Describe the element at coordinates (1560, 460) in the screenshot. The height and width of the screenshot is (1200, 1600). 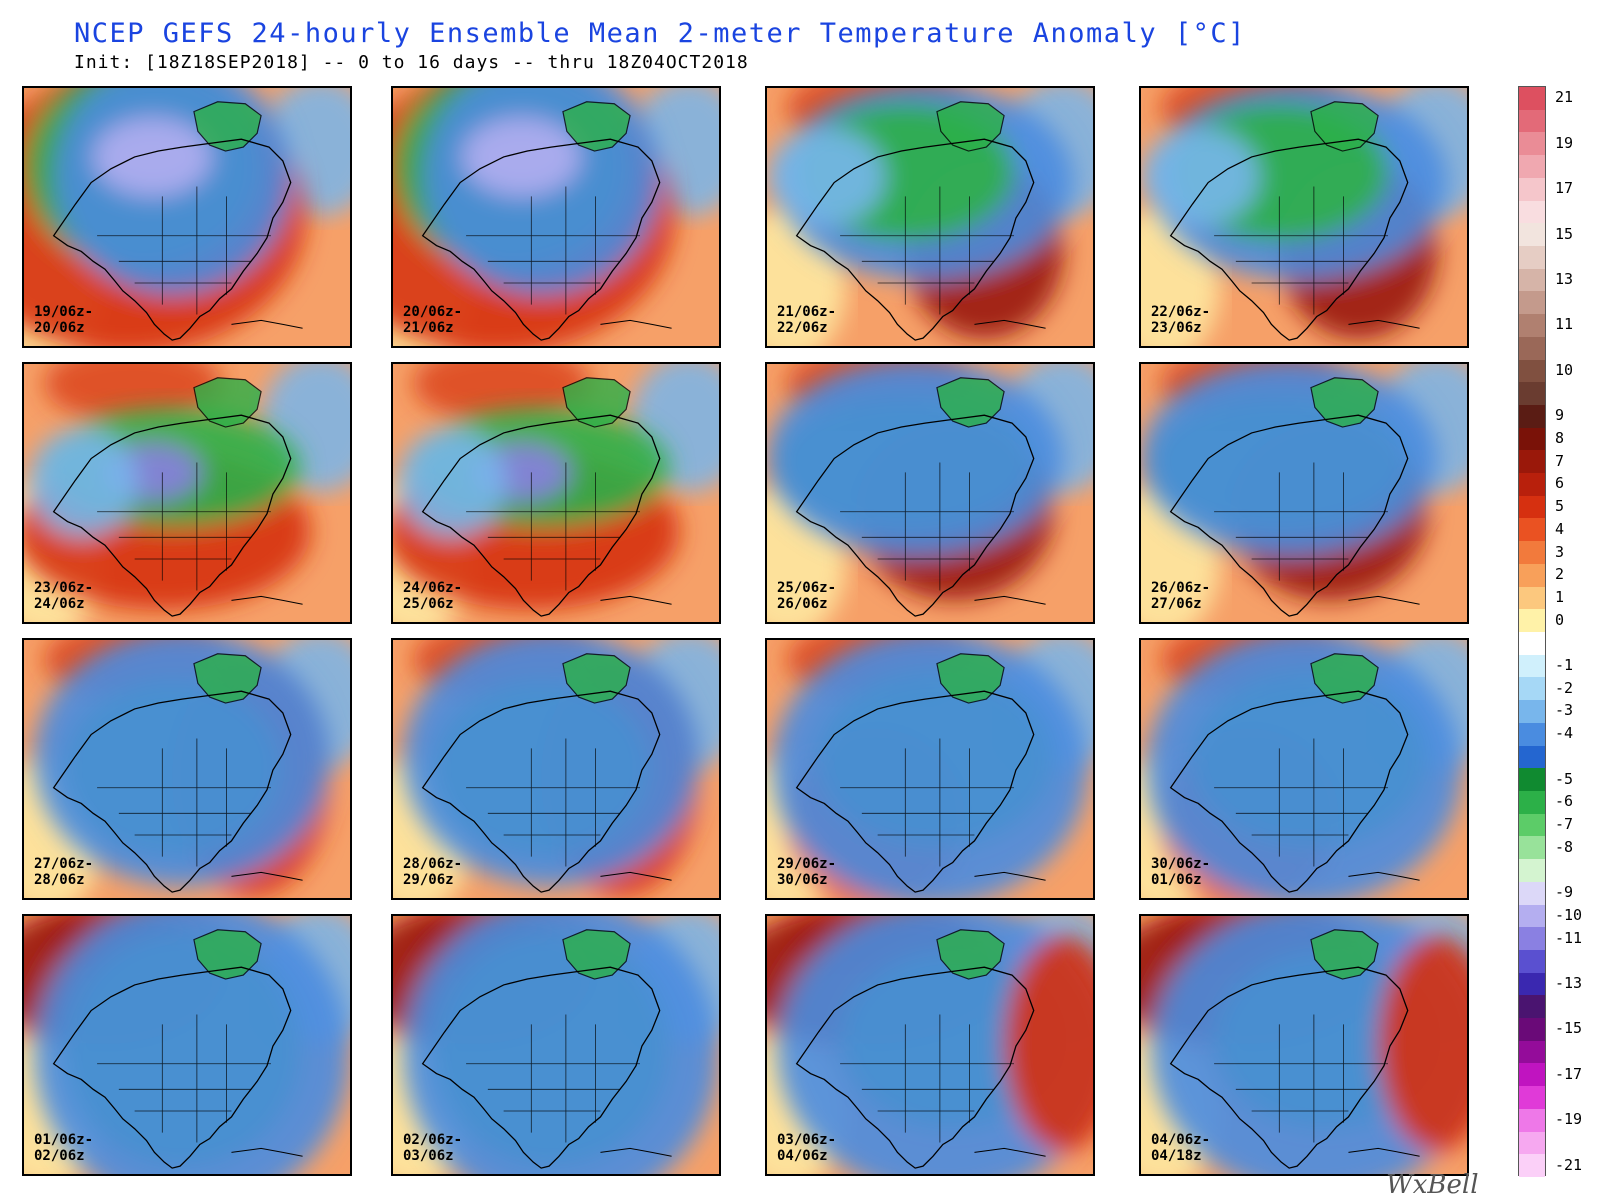
I see `colorbar-tick-label: 7` at that location.